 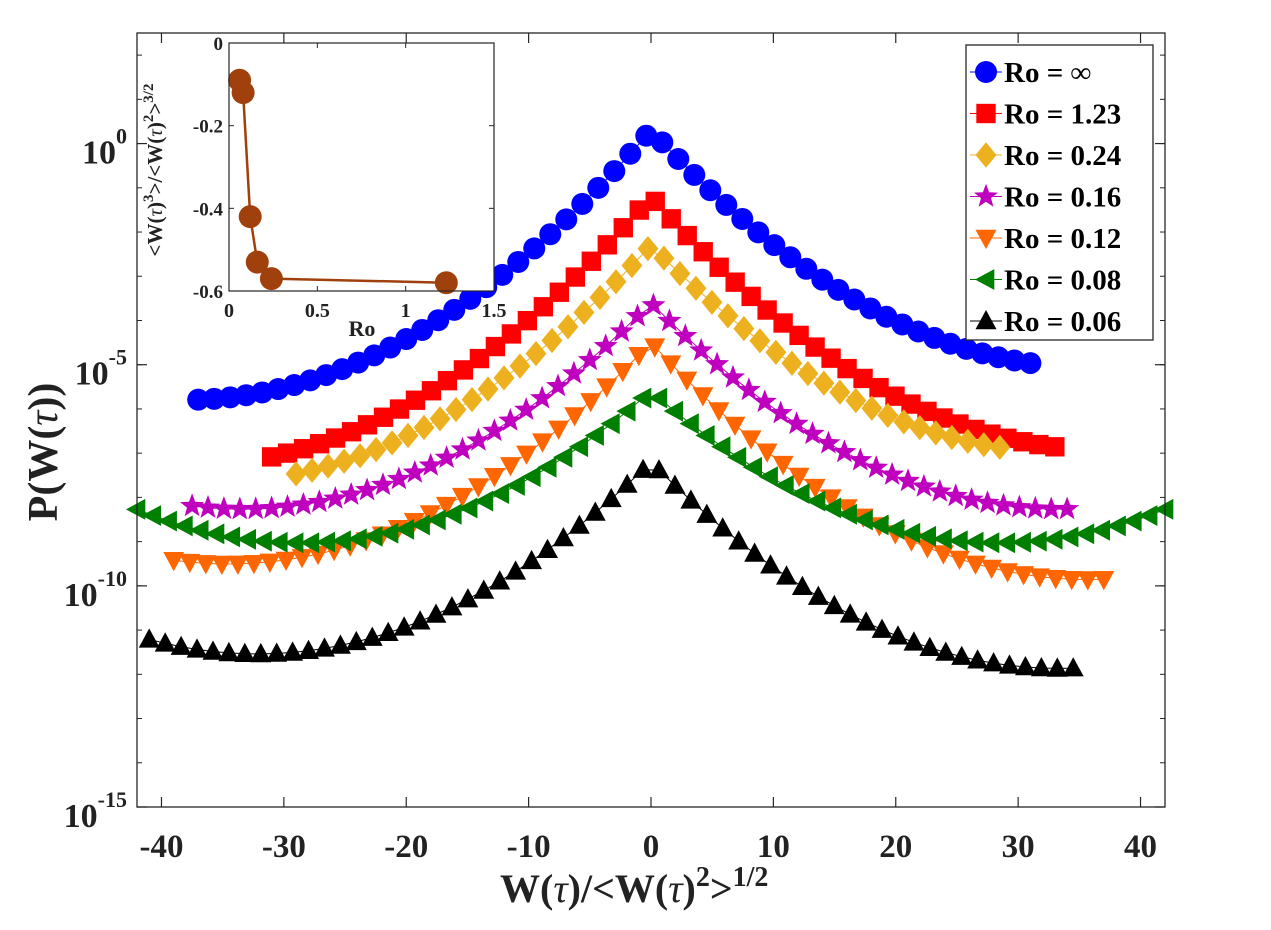 I want to click on inset-frame, so click(x=361, y=167).